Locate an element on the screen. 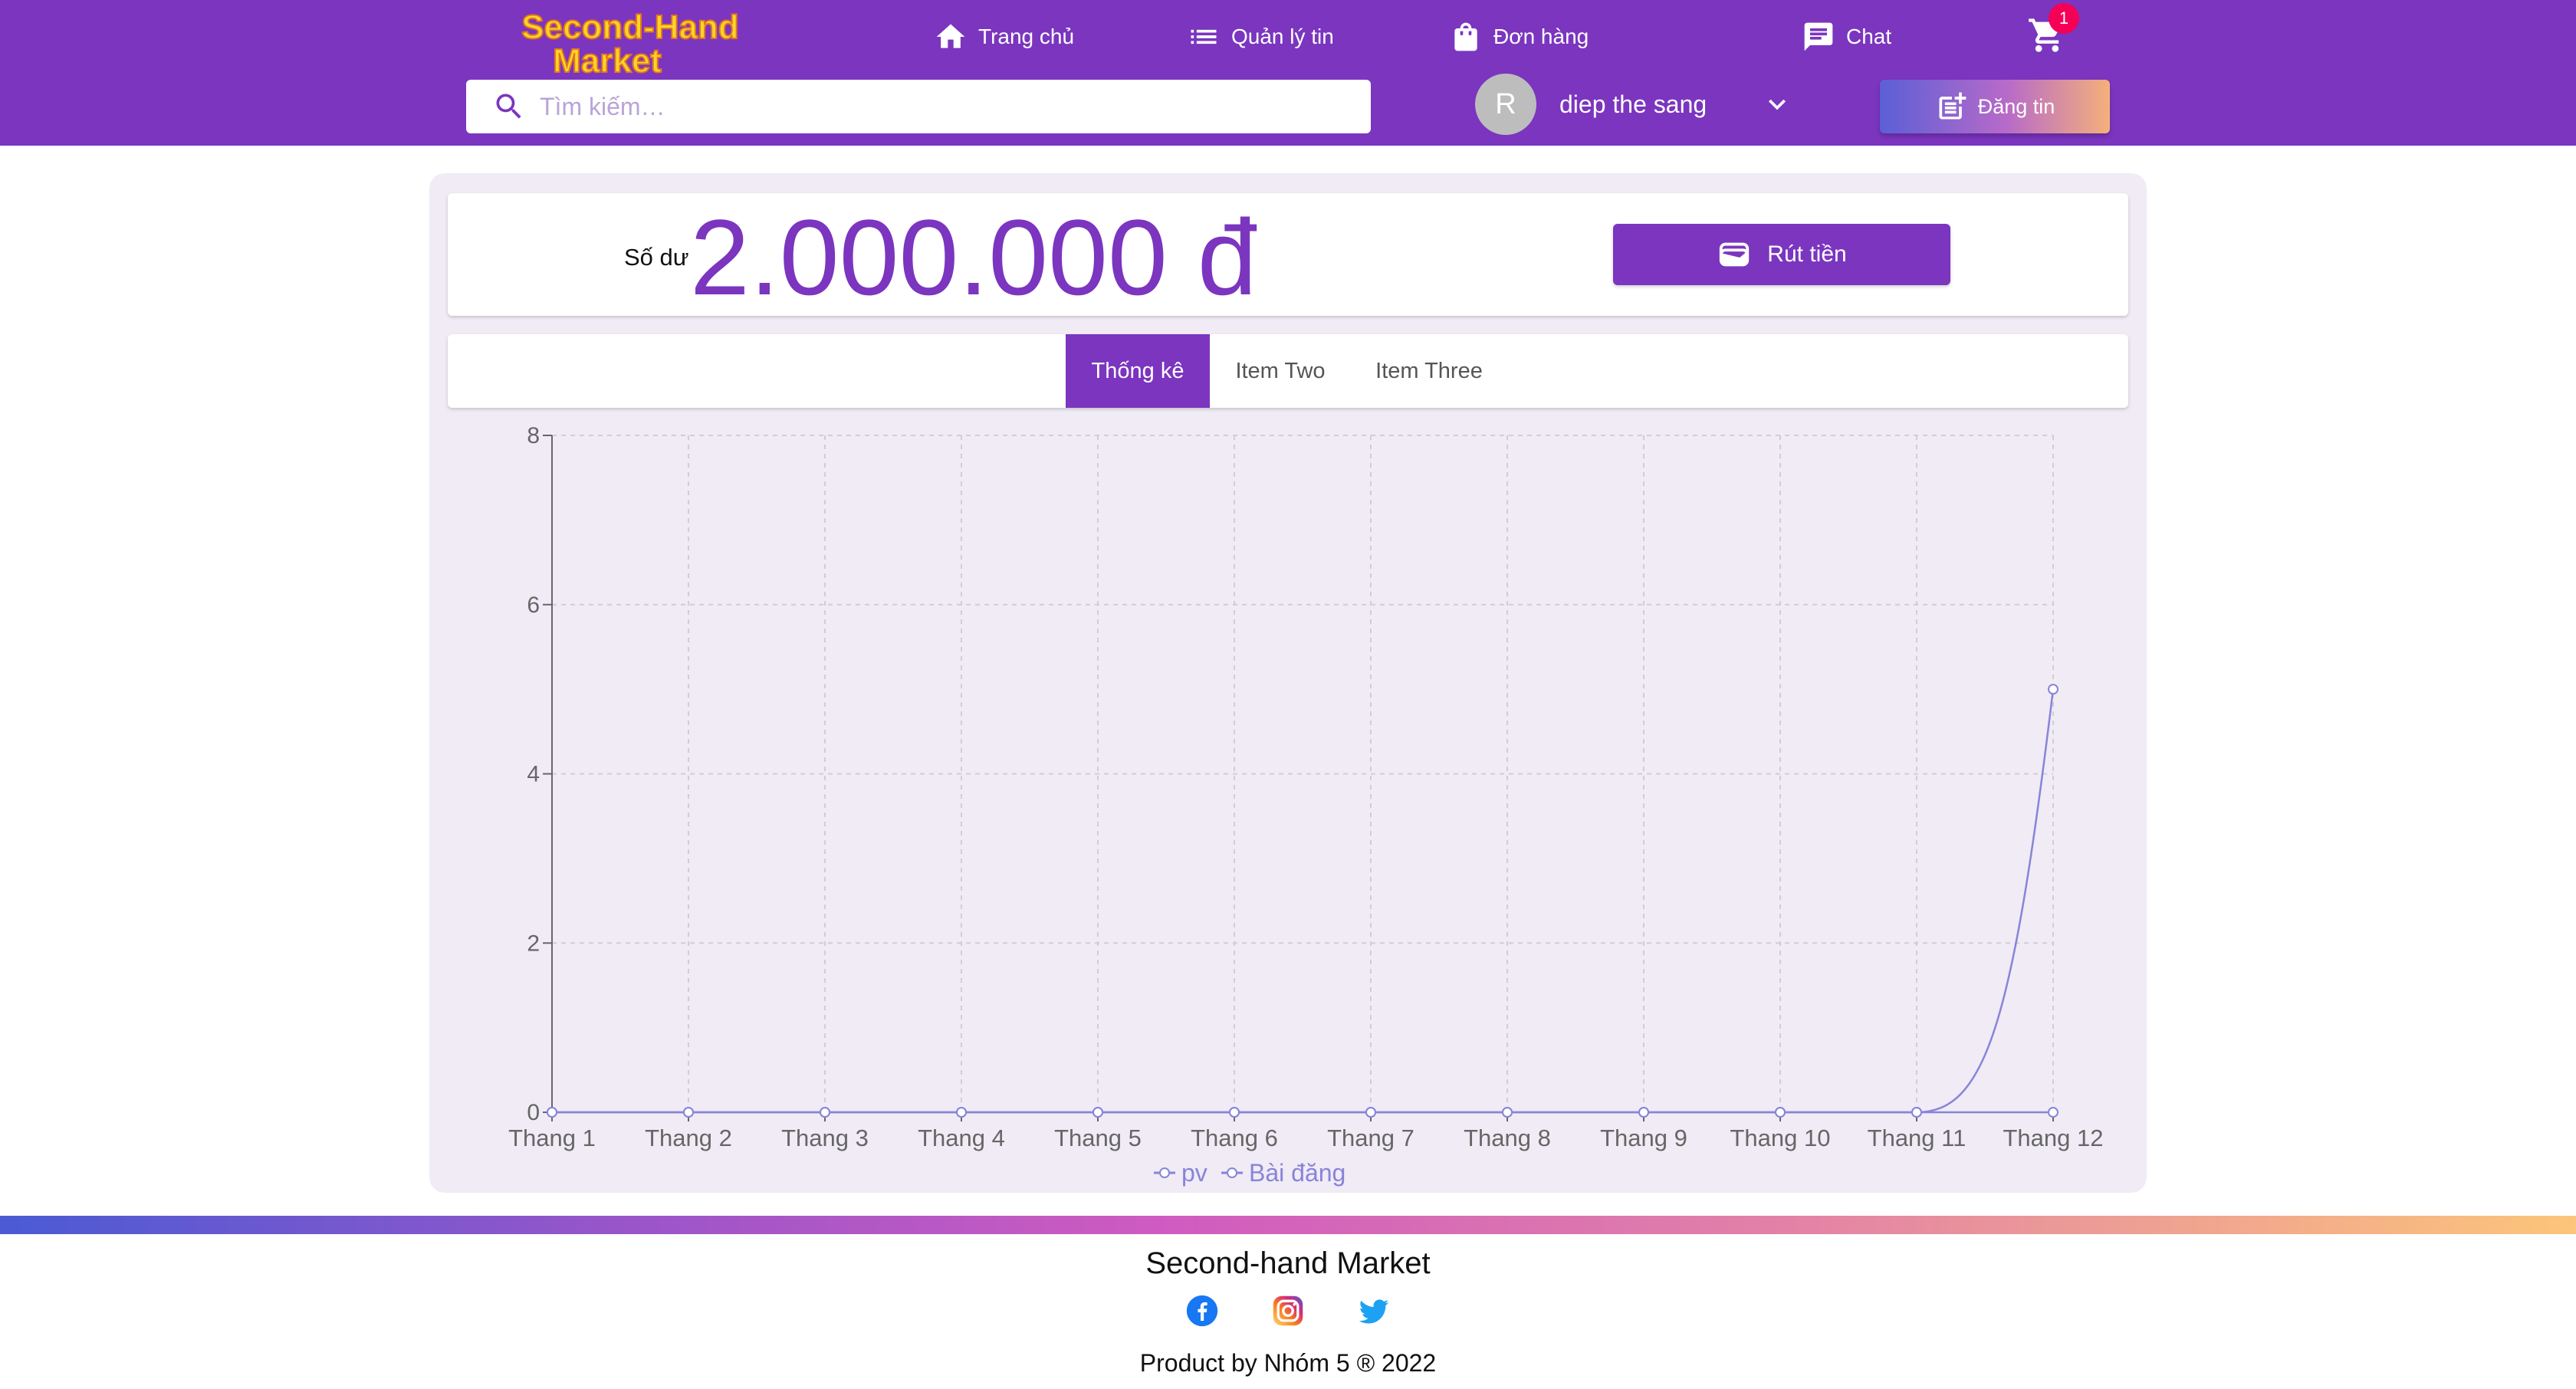 The width and height of the screenshot is (2576, 1389). instagram-link is located at coordinates (1288, 1311).